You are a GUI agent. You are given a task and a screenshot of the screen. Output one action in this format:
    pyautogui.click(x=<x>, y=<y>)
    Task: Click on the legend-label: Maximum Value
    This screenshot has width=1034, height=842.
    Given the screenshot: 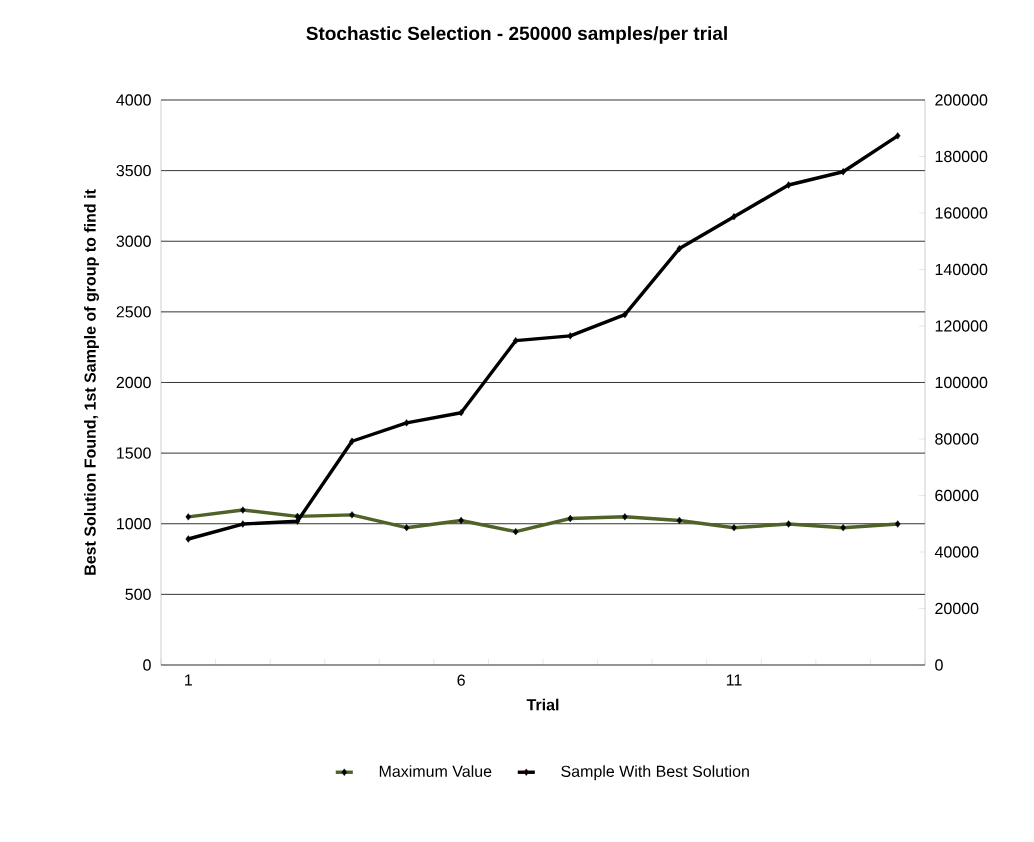 What is the action you would take?
    pyautogui.click(x=435, y=771)
    